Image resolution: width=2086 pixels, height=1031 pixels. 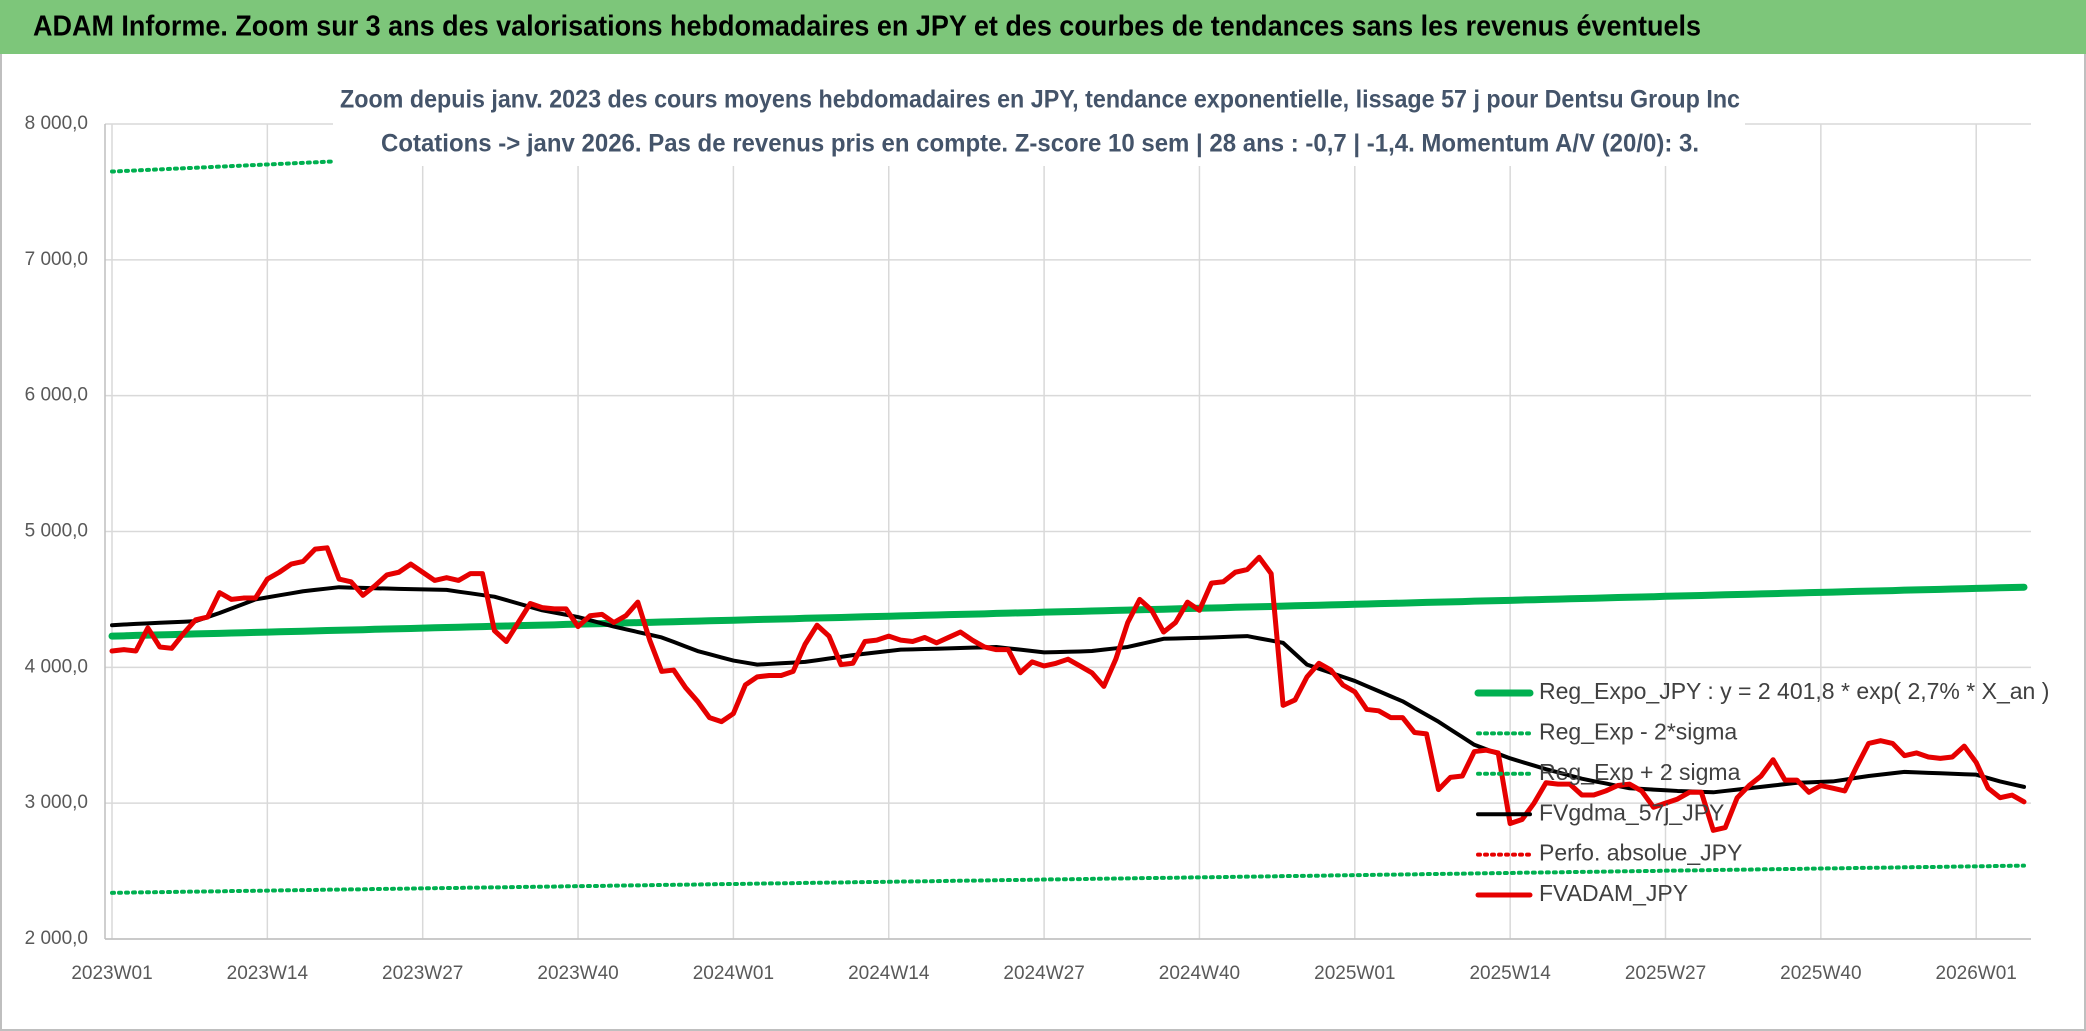 I want to click on legend-label: Reg_Exp + 2 sigma, so click(x=1640, y=772).